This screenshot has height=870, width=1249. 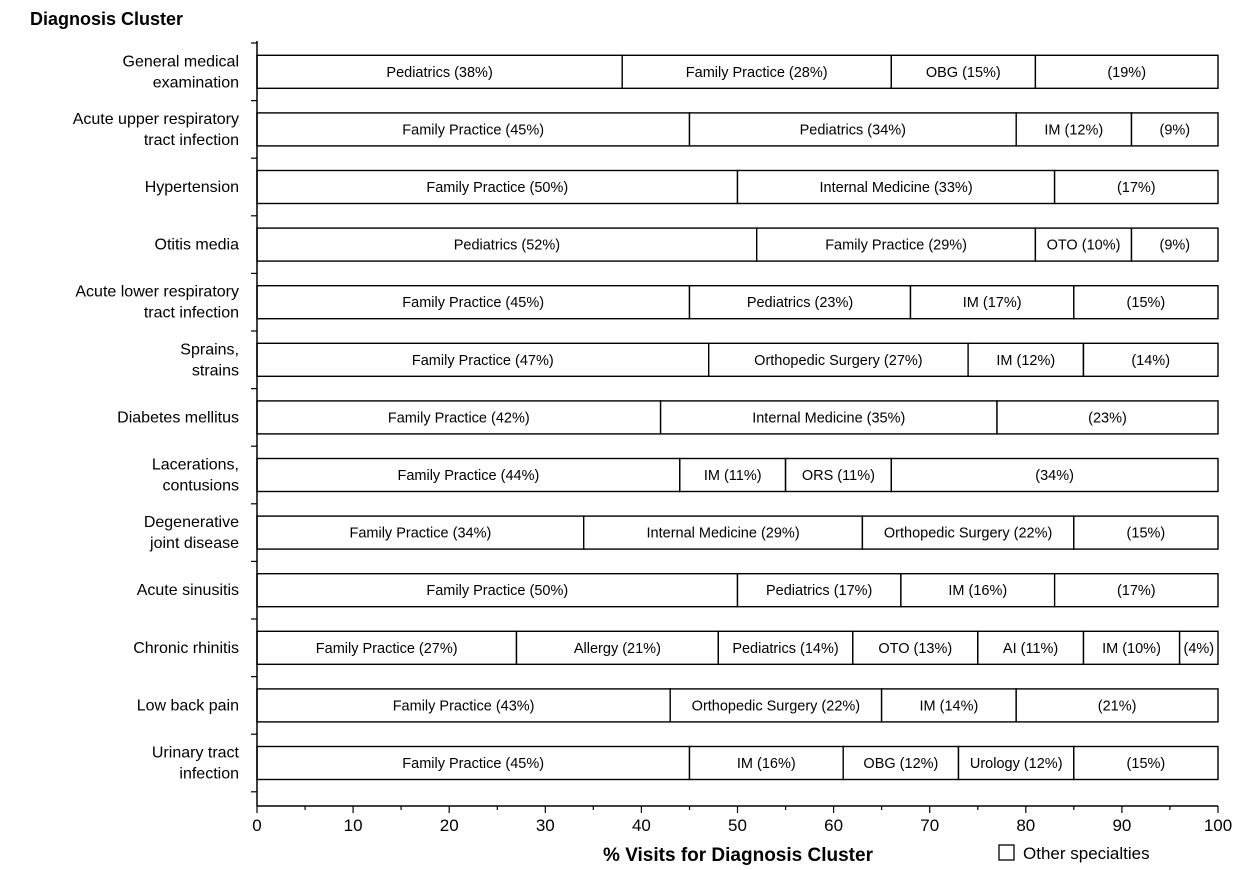 What do you see at coordinates (497, 188) in the screenshot?
I see `segment-label: Family Practice (50%)` at bounding box center [497, 188].